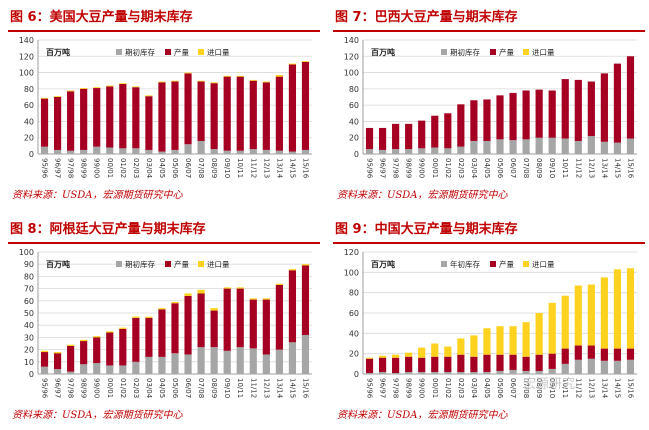  Describe the element at coordinates (201, 52) in the screenshot. I see `legend-swatch-imports` at that location.